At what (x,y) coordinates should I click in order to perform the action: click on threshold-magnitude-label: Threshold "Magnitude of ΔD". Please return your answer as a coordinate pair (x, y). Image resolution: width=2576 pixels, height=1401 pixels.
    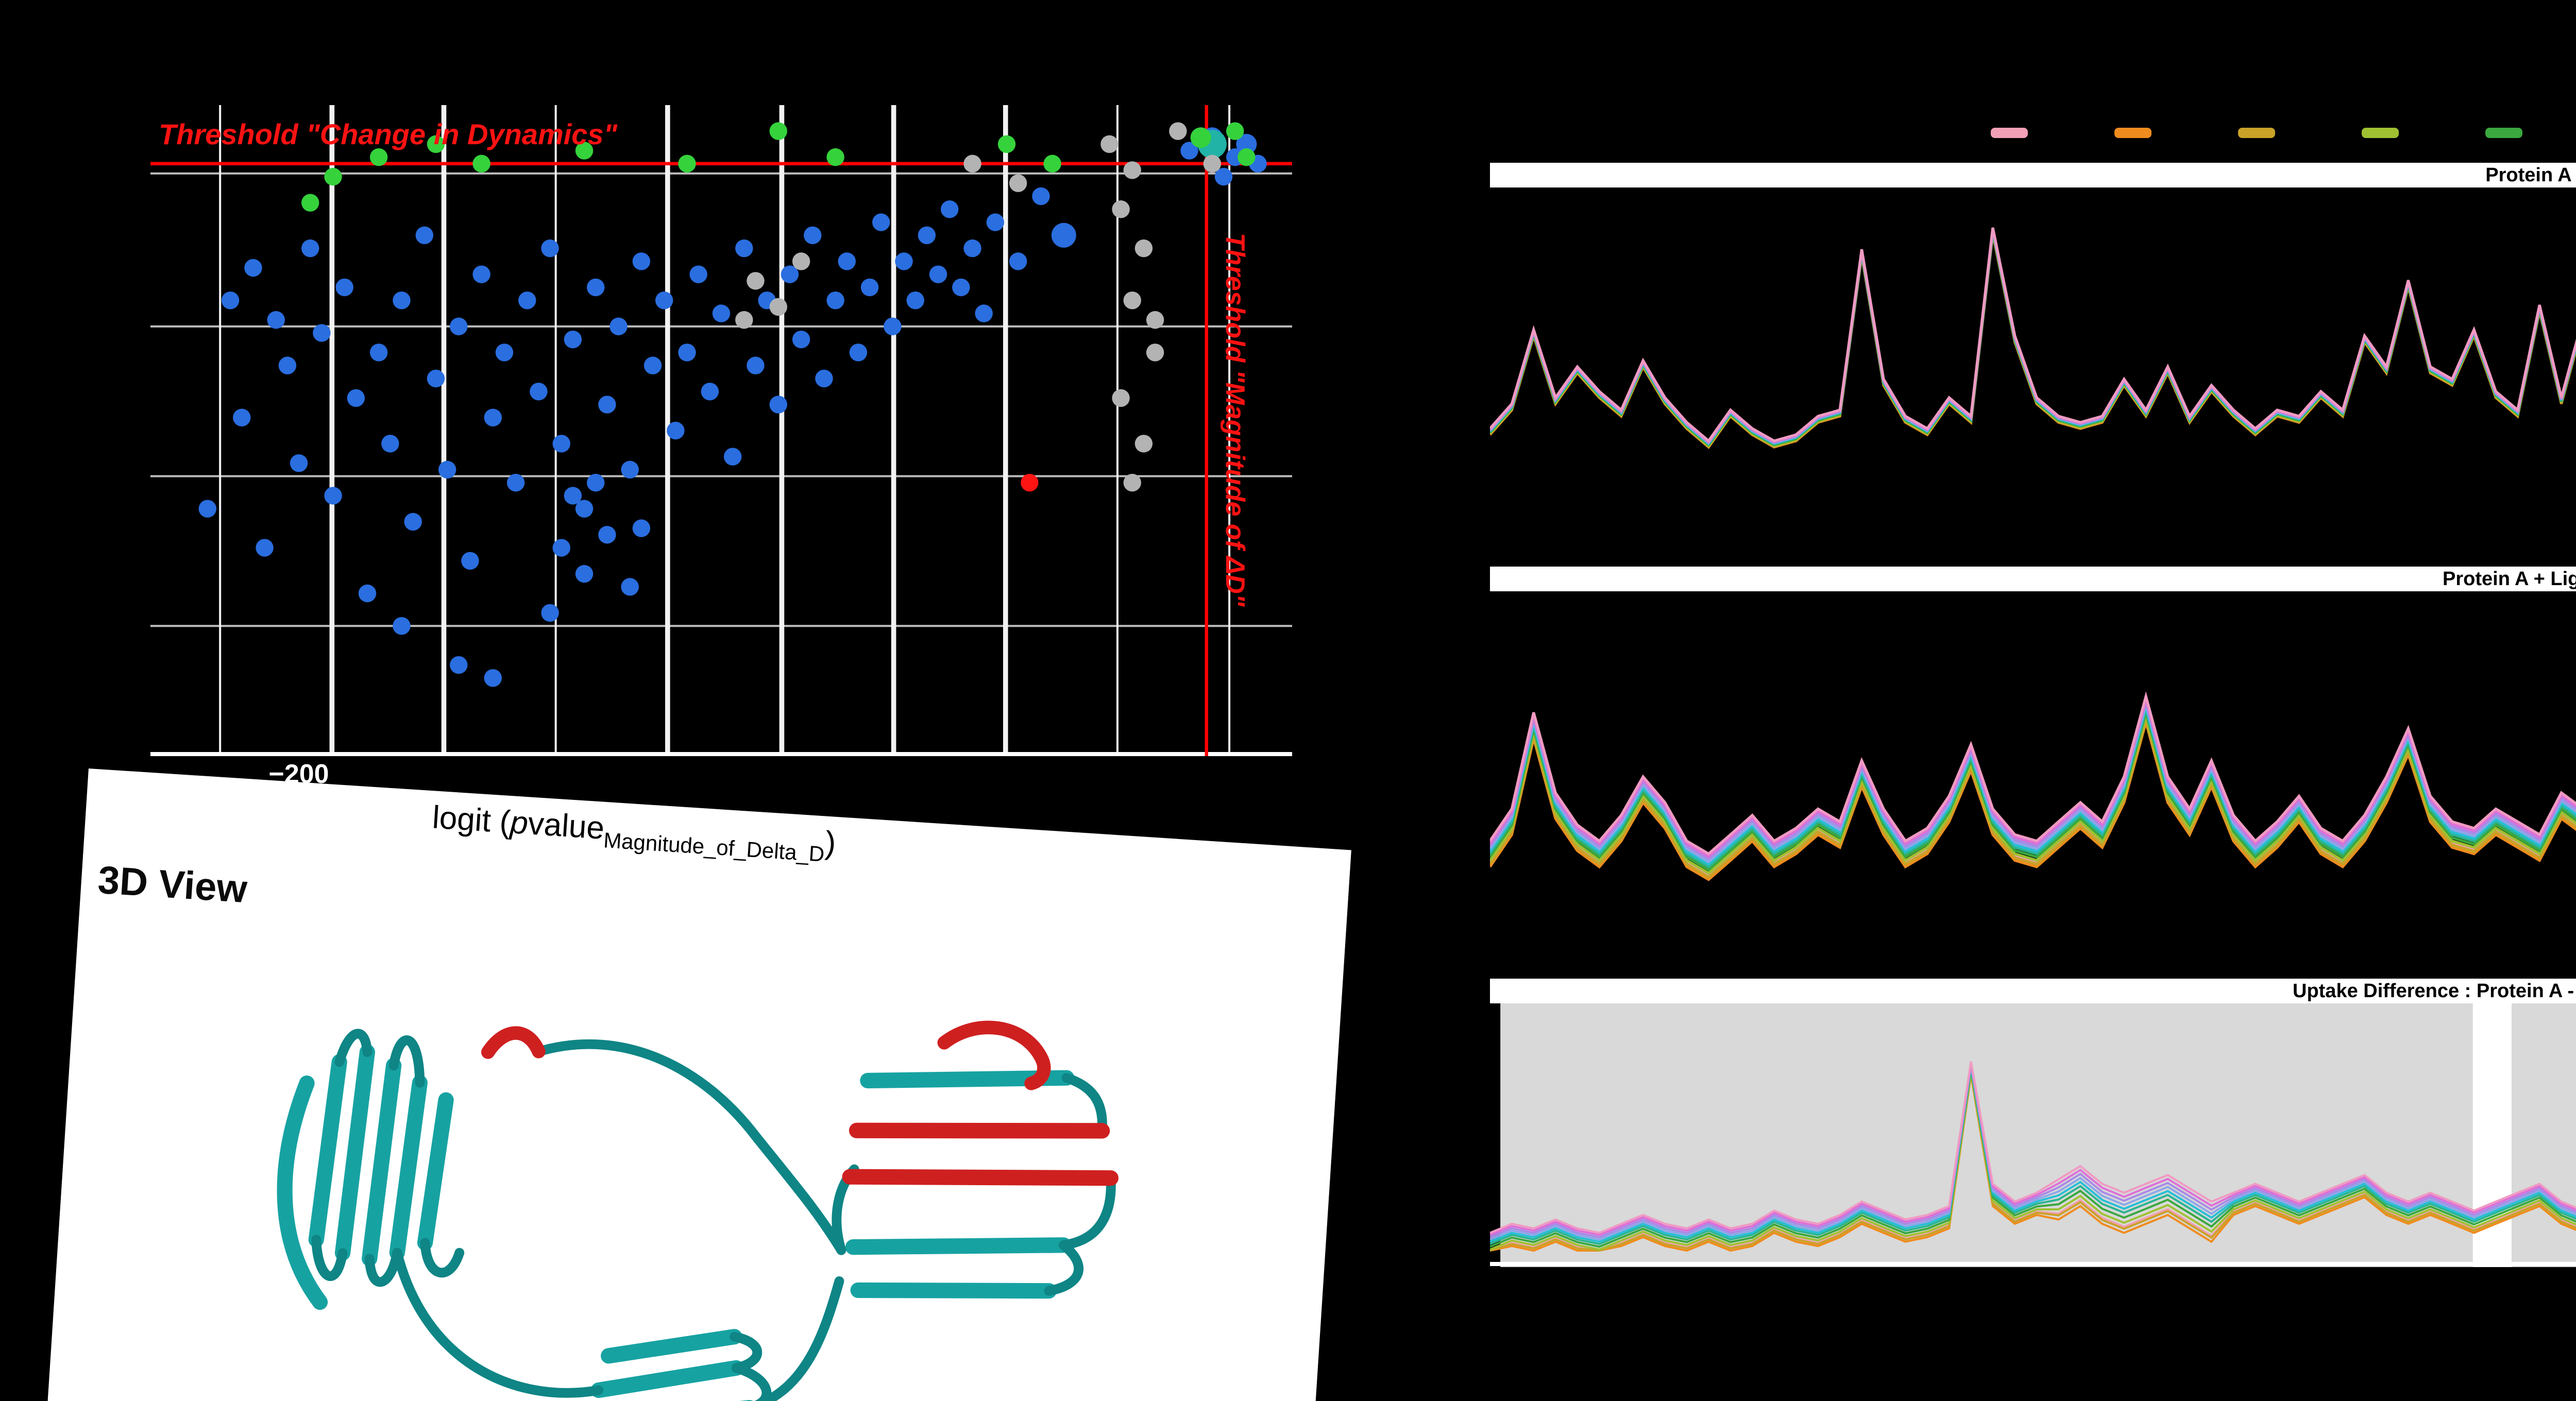
    Looking at the image, I should click on (1235, 420).